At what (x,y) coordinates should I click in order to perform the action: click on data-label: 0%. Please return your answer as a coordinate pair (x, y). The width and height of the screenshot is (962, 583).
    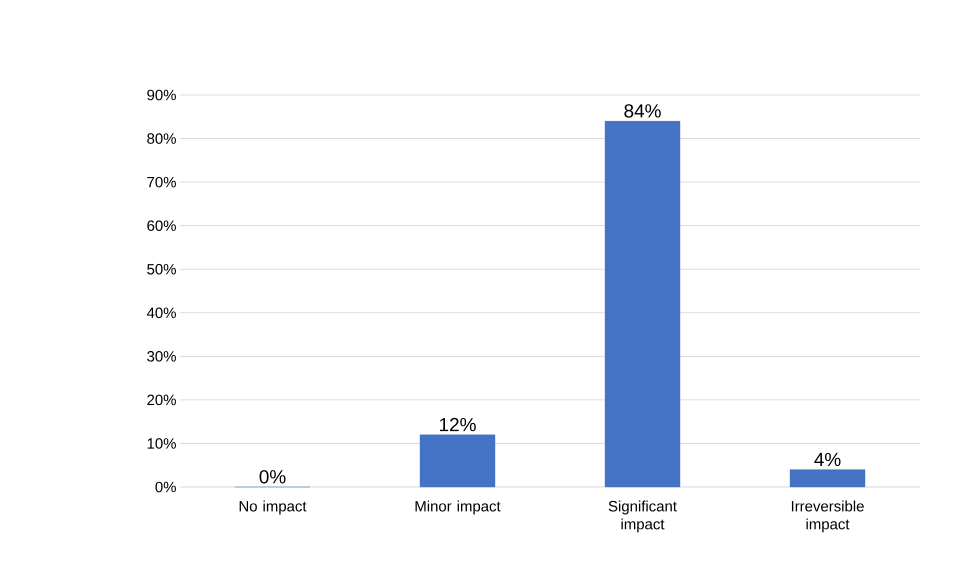
    Looking at the image, I should click on (273, 477).